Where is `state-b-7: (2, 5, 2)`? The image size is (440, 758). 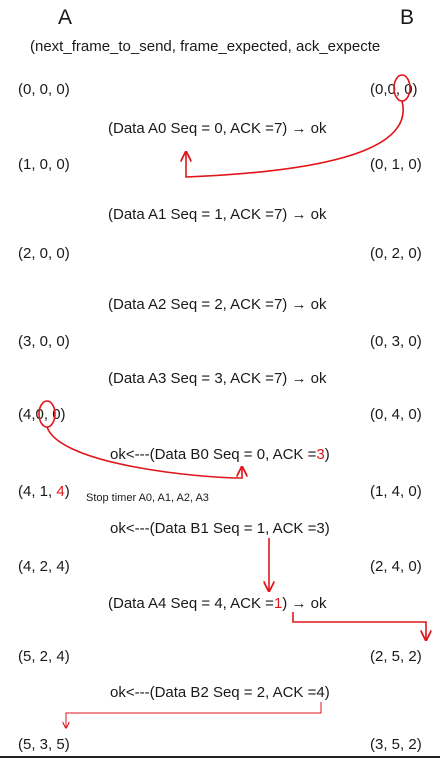 state-b-7: (2, 5, 2) is located at coordinates (396, 656).